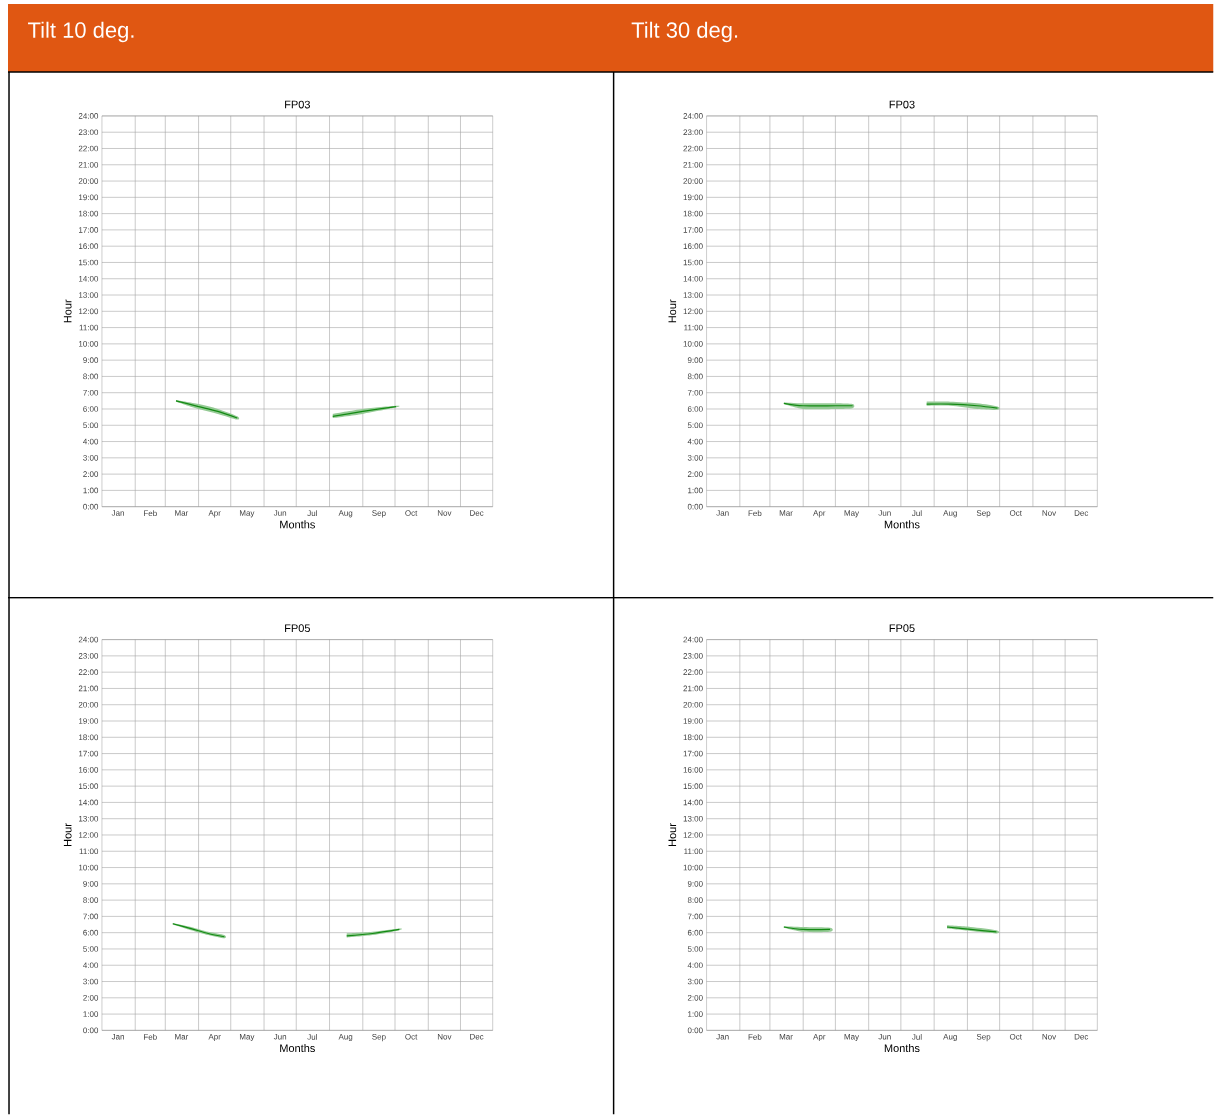  I want to click on text: Tilt 30 deg., so click(684, 32).